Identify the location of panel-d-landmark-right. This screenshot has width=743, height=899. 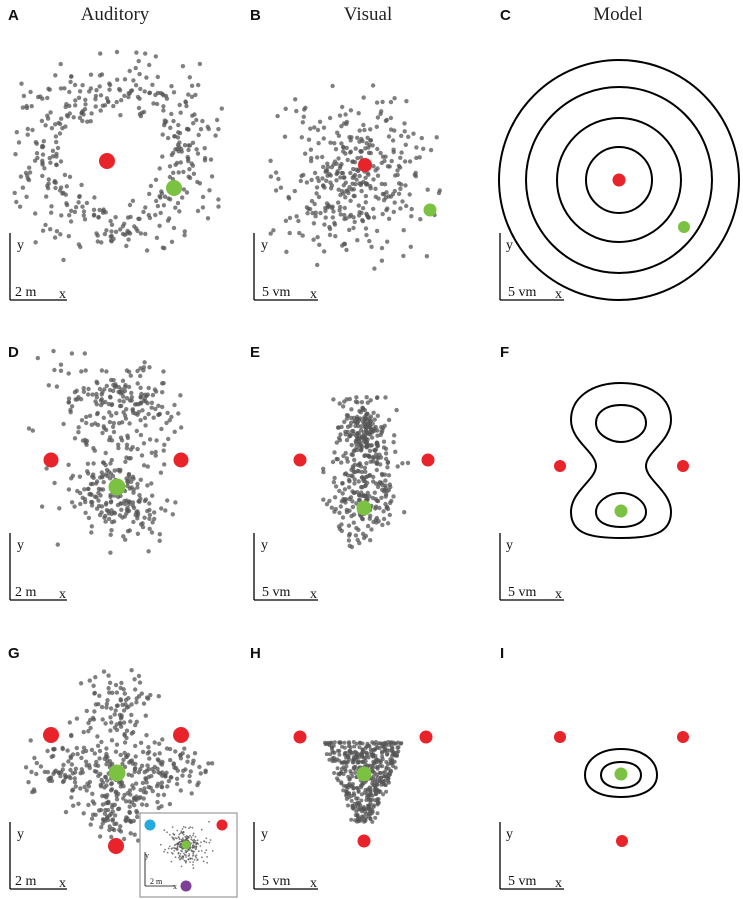
(181, 460).